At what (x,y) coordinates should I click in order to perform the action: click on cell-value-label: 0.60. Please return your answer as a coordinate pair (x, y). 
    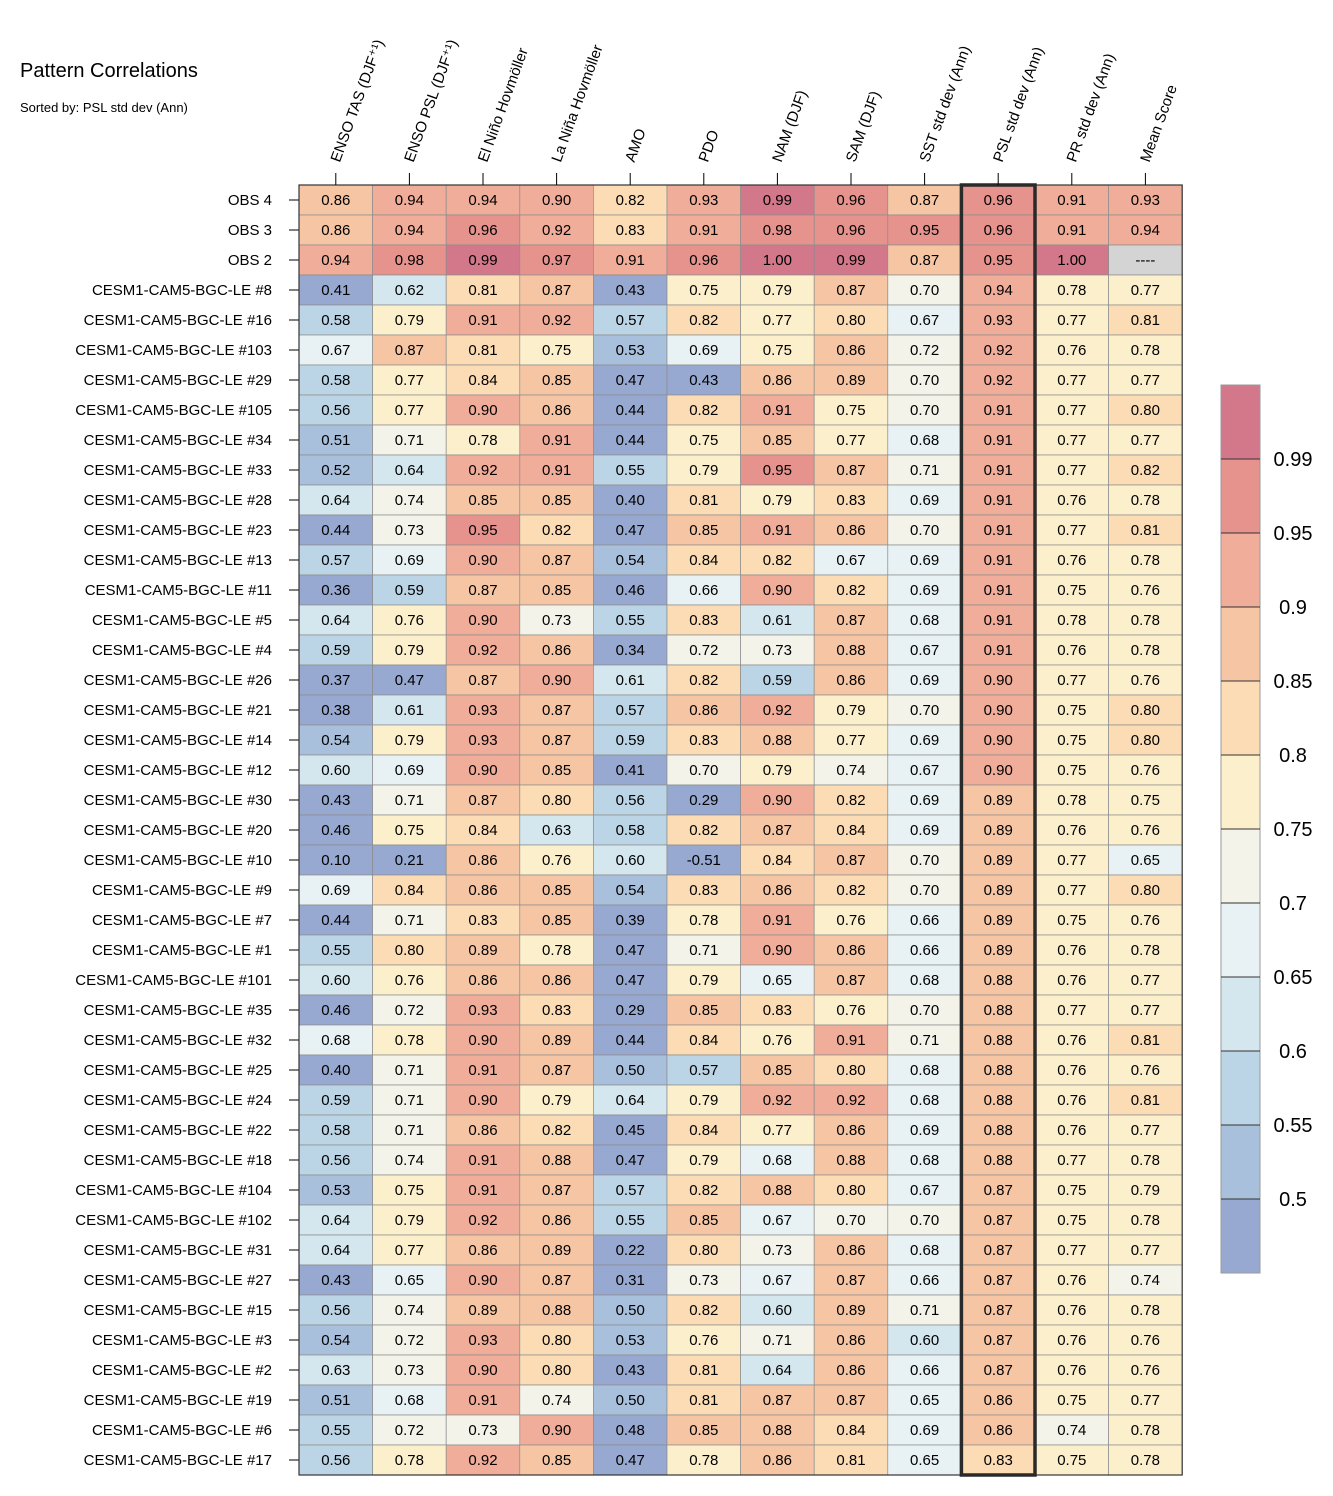
    Looking at the image, I should click on (335, 770).